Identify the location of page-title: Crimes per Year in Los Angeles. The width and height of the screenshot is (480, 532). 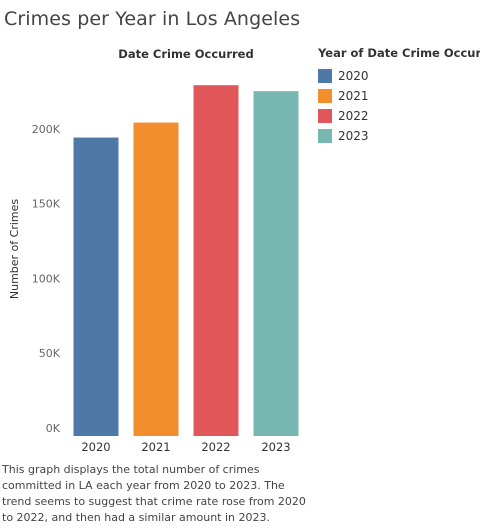
(152, 19).